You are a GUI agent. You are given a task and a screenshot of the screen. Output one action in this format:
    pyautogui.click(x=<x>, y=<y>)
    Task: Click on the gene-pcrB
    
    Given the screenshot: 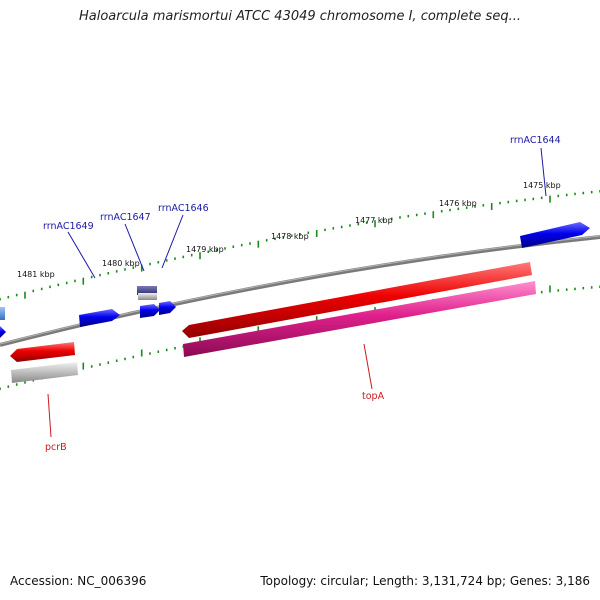 What is the action you would take?
    pyautogui.click(x=42, y=352)
    